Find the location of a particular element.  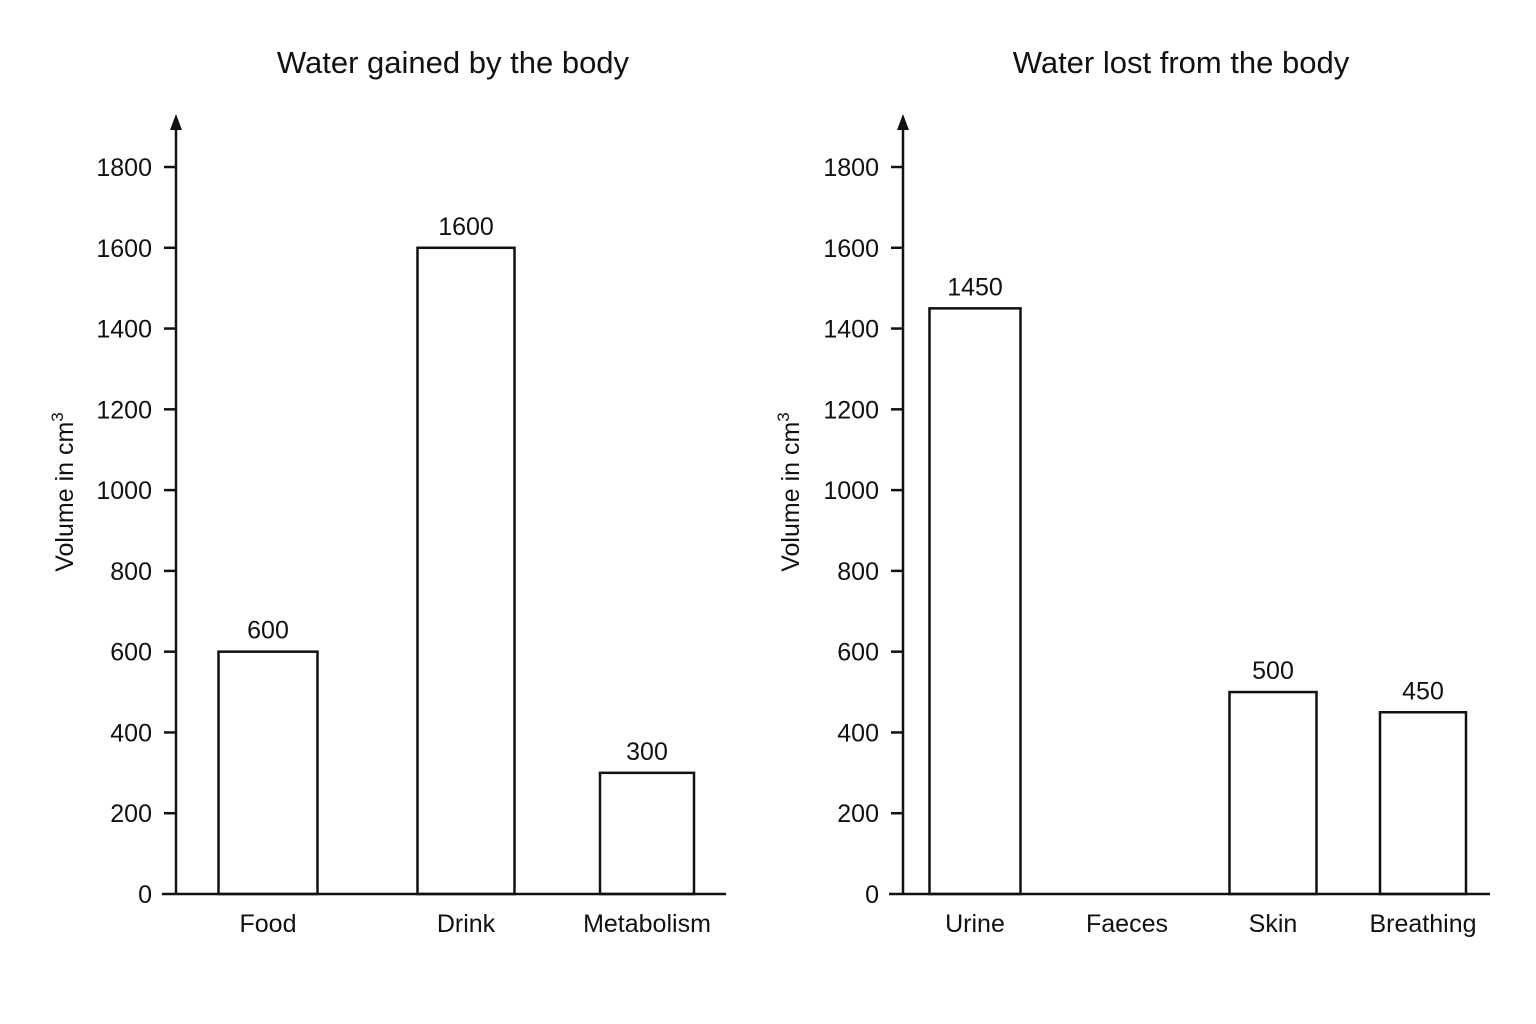

chart-title: Water gained by the body is located at coordinates (453, 62).